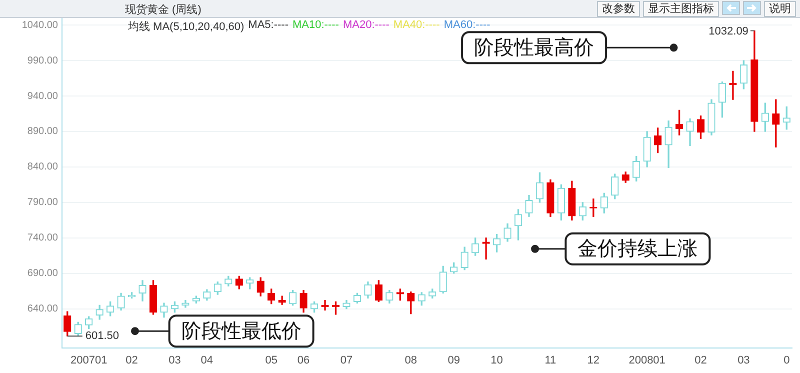 The height and width of the screenshot is (373, 800). I want to click on annotation: 金价持续上涨, so click(638, 249).